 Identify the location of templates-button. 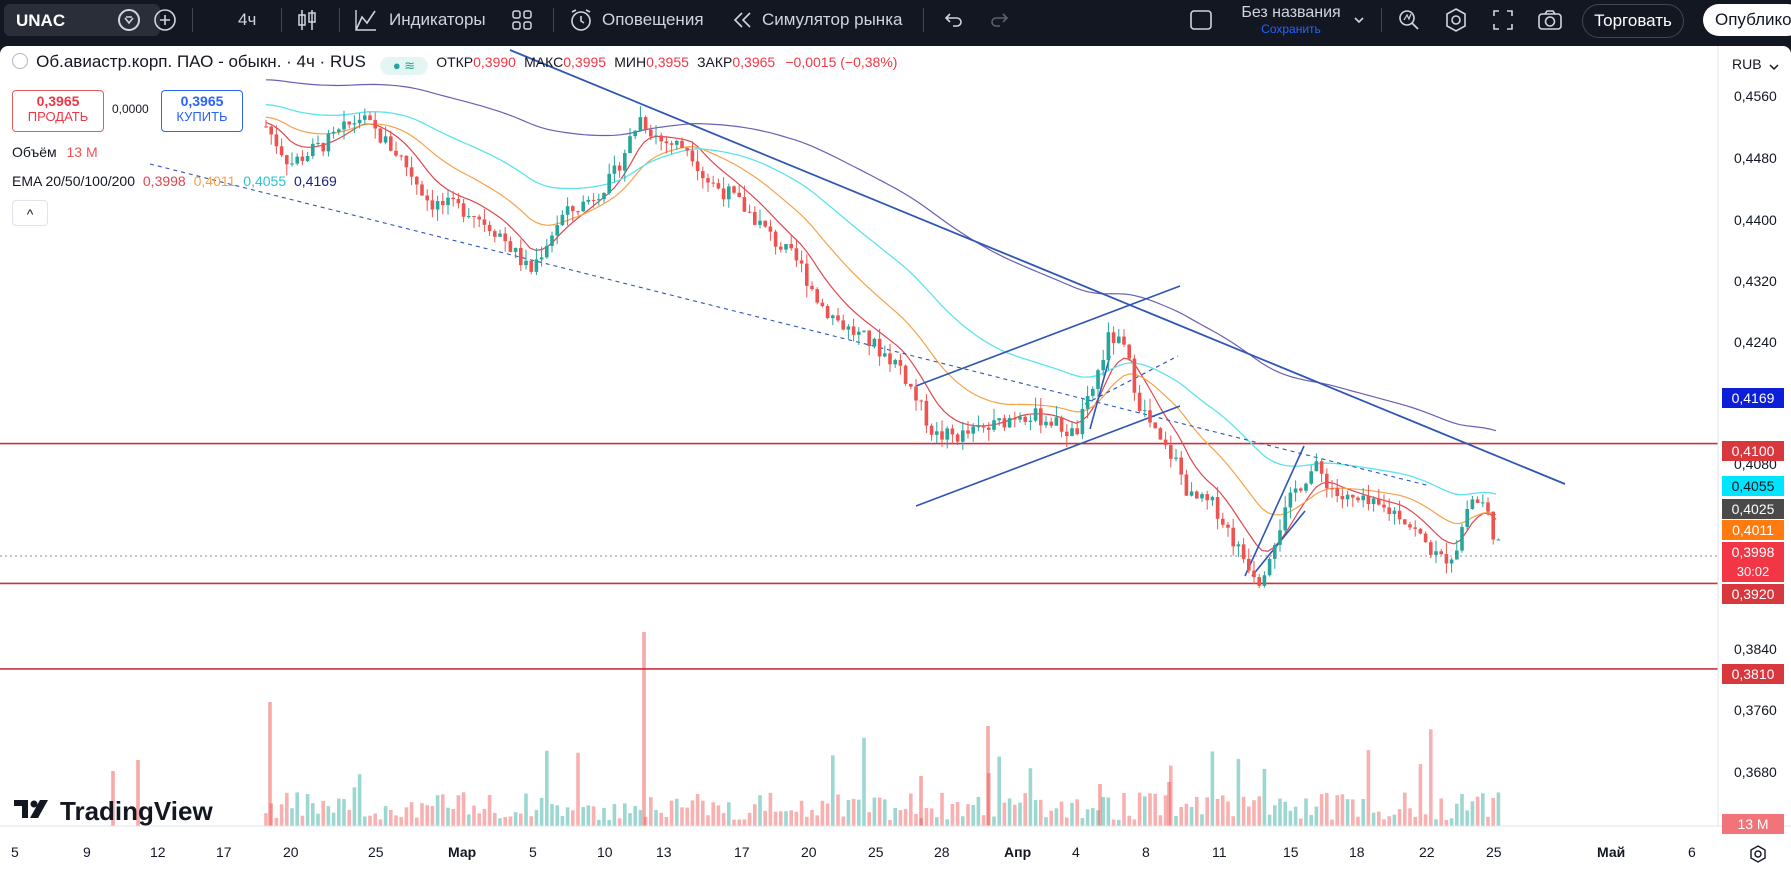
(522, 20).